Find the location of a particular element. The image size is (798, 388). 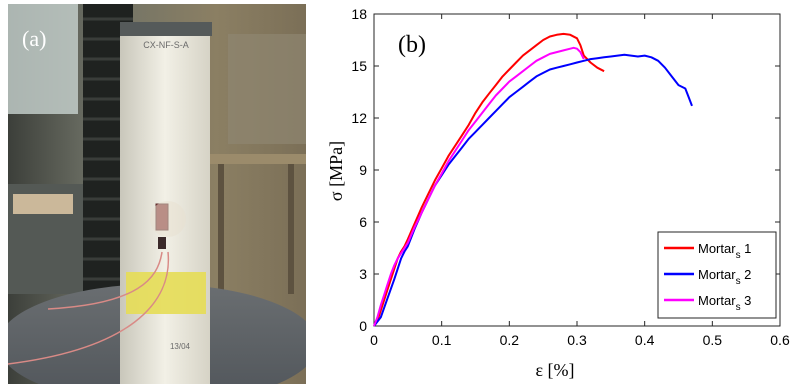

x-tick-label: 0.6 is located at coordinates (780, 340).